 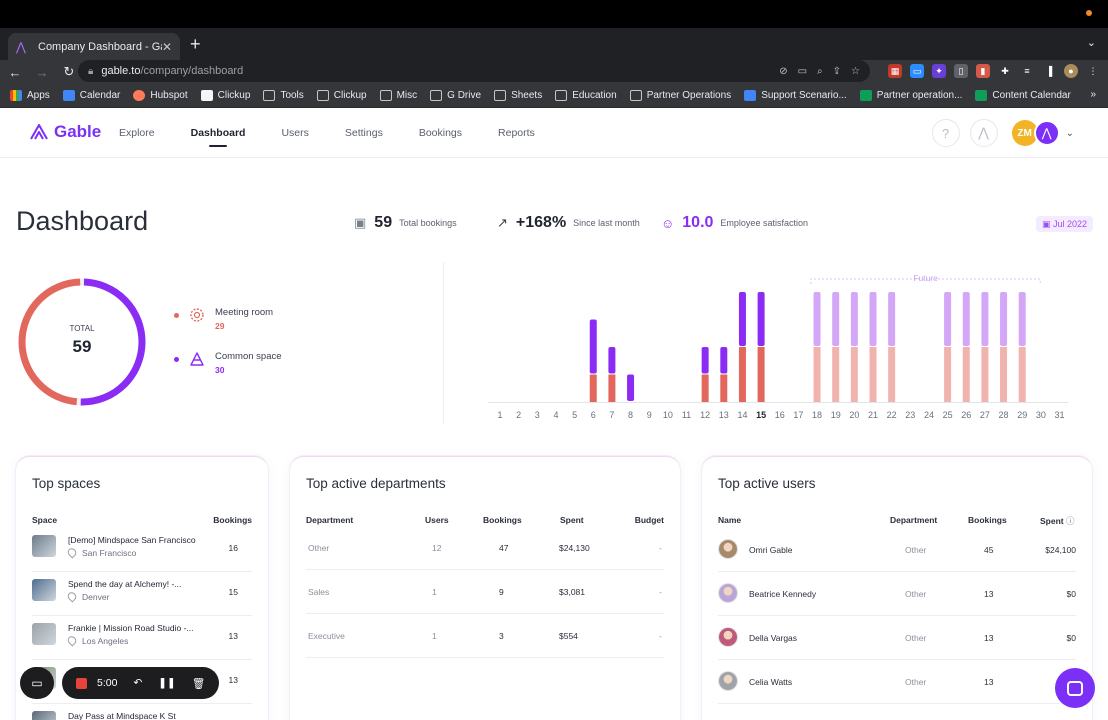 What do you see at coordinates (873, 374) in the screenshot?
I see `bar-day-21-meeting-room` at bounding box center [873, 374].